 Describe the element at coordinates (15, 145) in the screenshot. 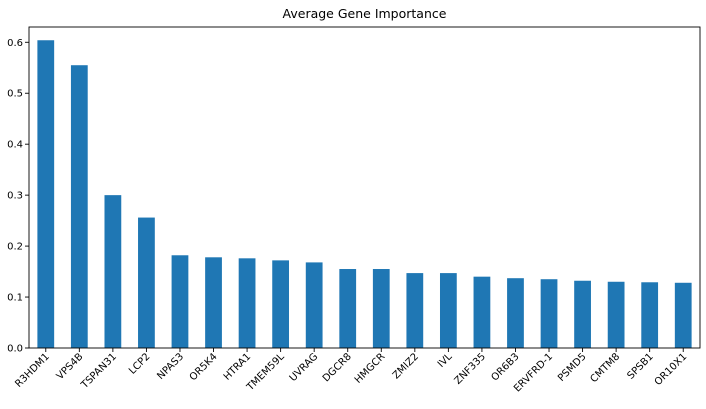

I see `y-tick-label: 0.4` at that location.